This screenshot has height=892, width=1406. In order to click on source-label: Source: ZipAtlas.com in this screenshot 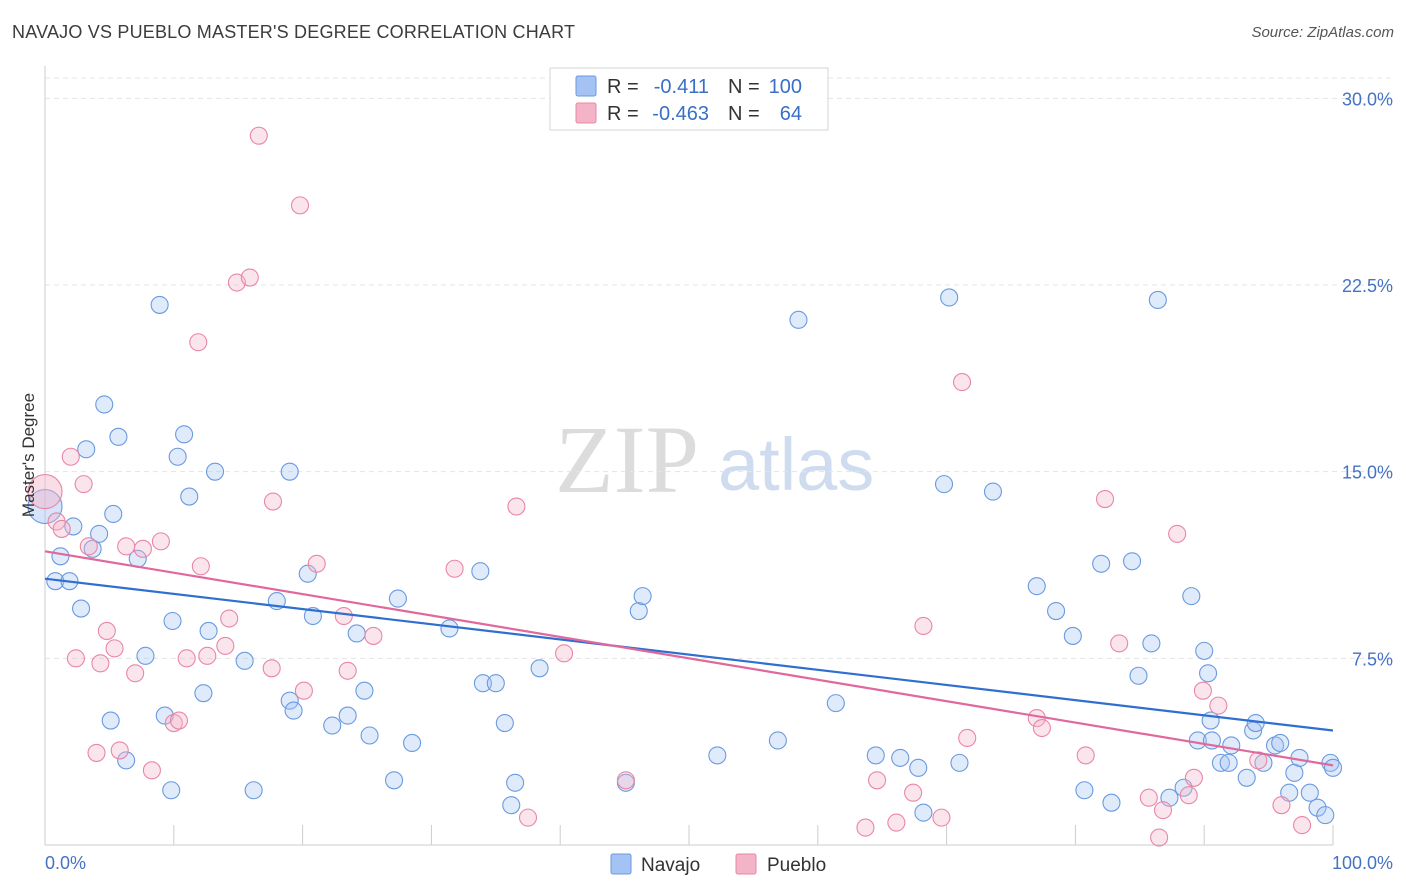, I will do `click(1322, 32)`.